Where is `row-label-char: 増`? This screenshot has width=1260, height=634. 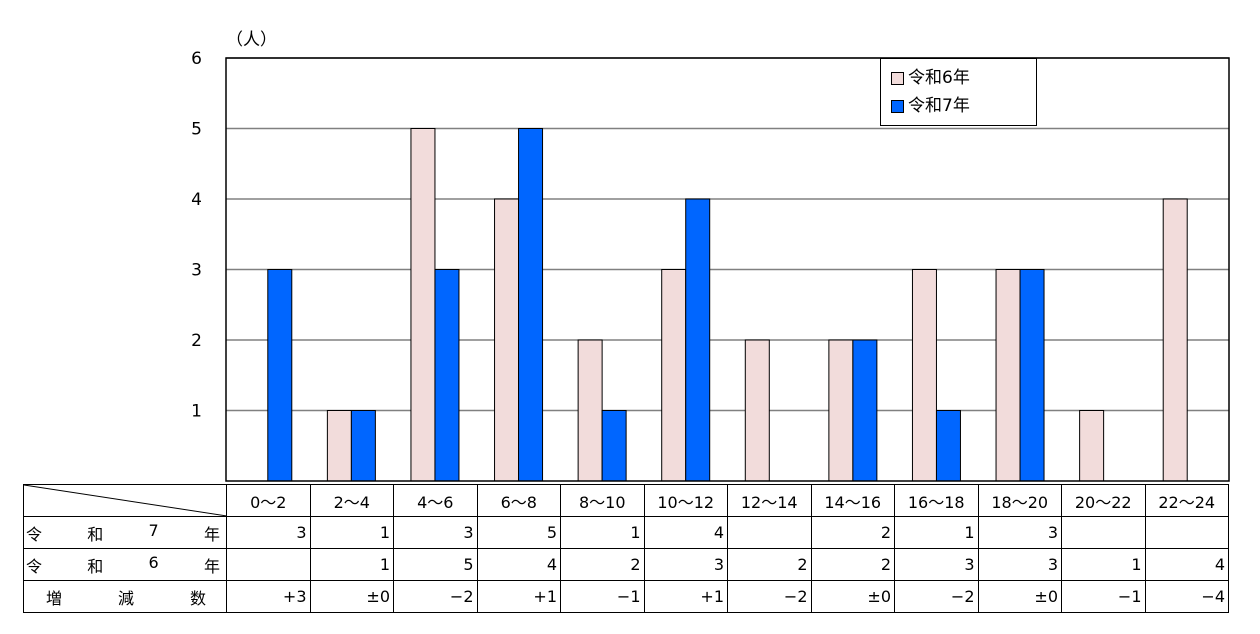
row-label-char: 増 is located at coordinates (54, 598).